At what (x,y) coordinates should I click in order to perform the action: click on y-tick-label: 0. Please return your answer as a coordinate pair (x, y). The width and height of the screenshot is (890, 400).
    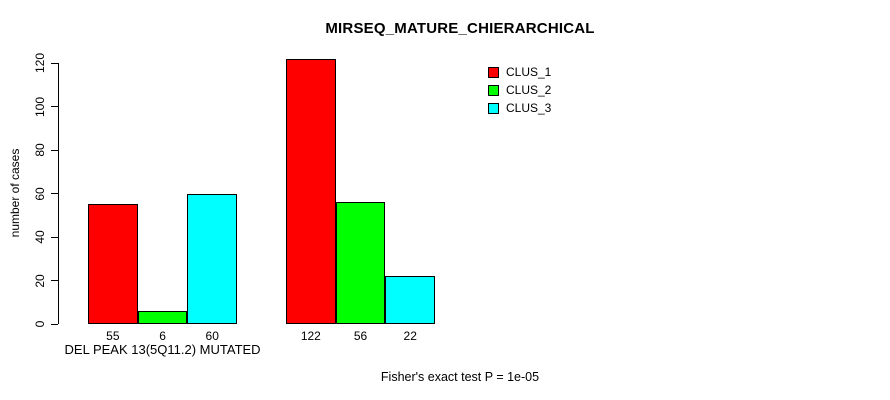
    Looking at the image, I should click on (40, 324).